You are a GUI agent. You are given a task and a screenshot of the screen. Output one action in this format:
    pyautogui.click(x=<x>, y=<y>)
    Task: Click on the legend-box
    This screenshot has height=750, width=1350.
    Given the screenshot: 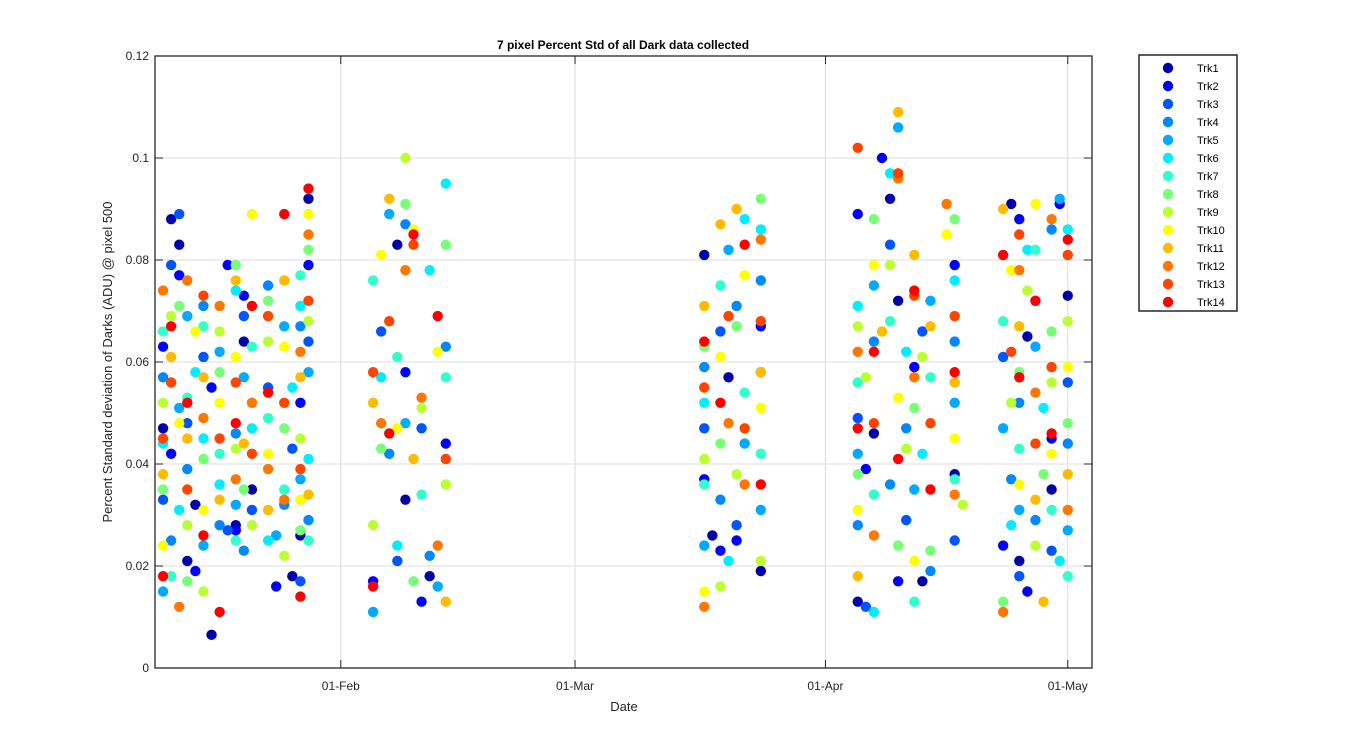 What is the action you would take?
    pyautogui.click(x=1188, y=183)
    